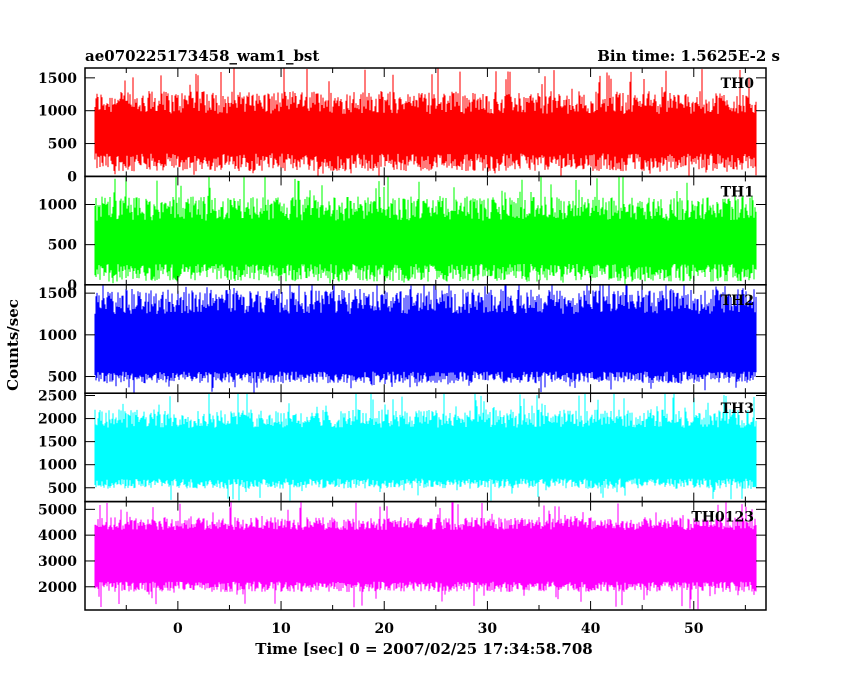  Describe the element at coordinates (57, 536) in the screenshot. I see `y-tick-label: 4000` at that location.